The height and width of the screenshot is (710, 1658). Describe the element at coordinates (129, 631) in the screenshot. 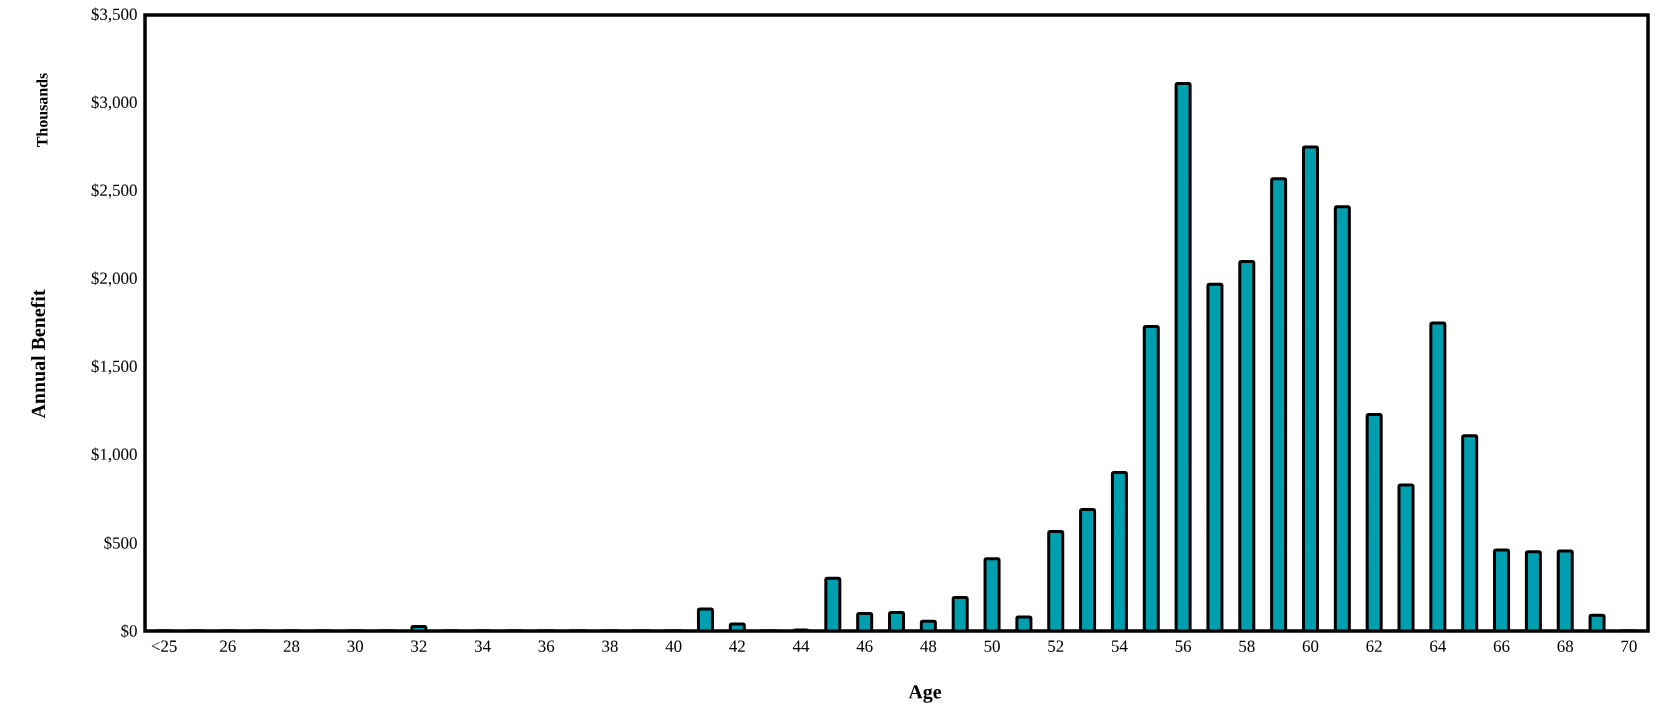

I see `y-tick-label: $0` at that location.